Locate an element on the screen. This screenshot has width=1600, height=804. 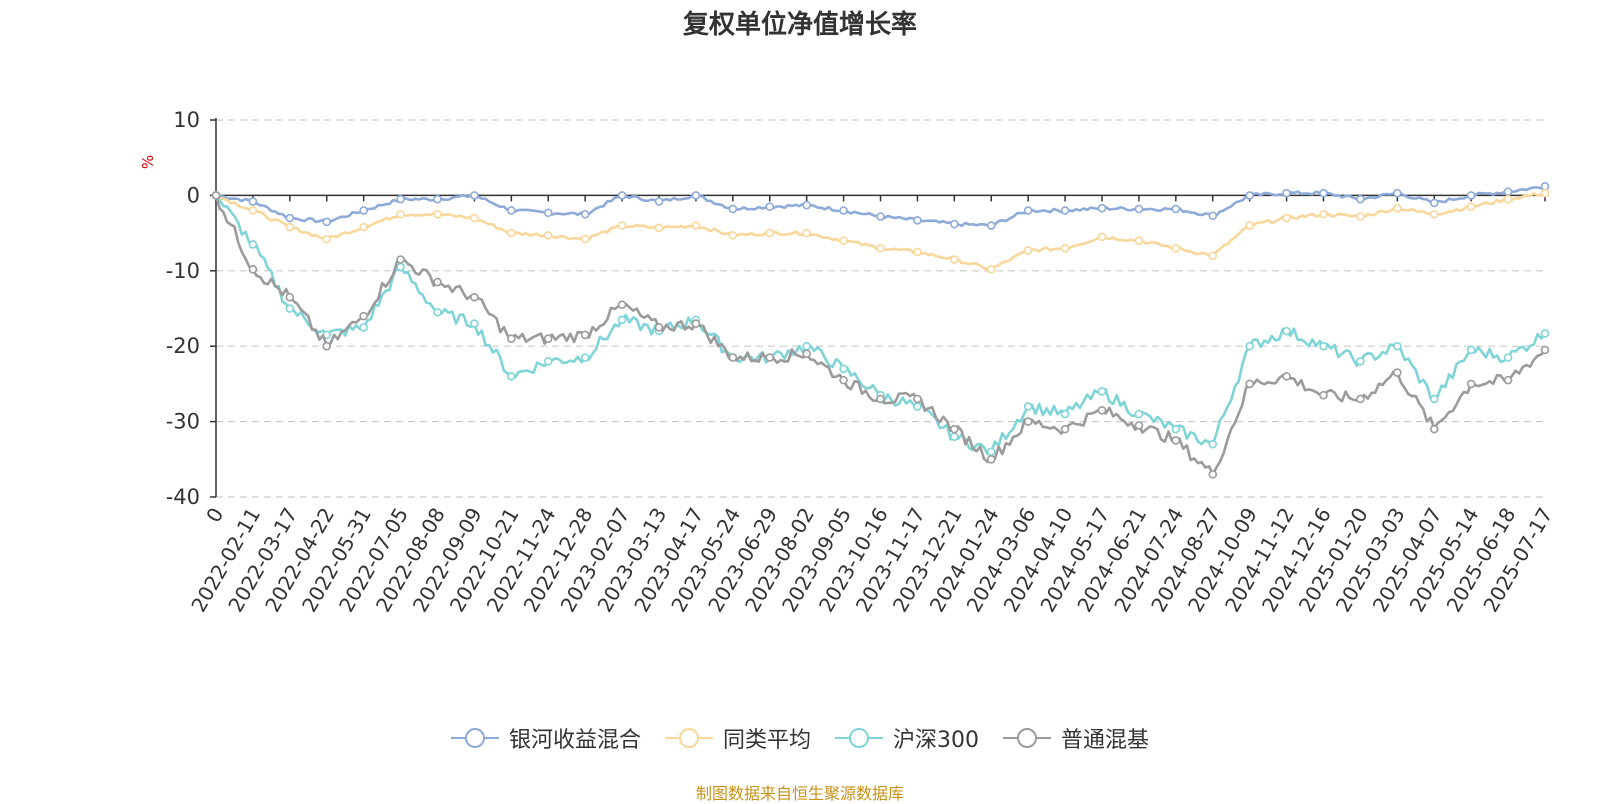
legend-item-mixed-fund: 普通混基 is located at coordinates (1076, 738).